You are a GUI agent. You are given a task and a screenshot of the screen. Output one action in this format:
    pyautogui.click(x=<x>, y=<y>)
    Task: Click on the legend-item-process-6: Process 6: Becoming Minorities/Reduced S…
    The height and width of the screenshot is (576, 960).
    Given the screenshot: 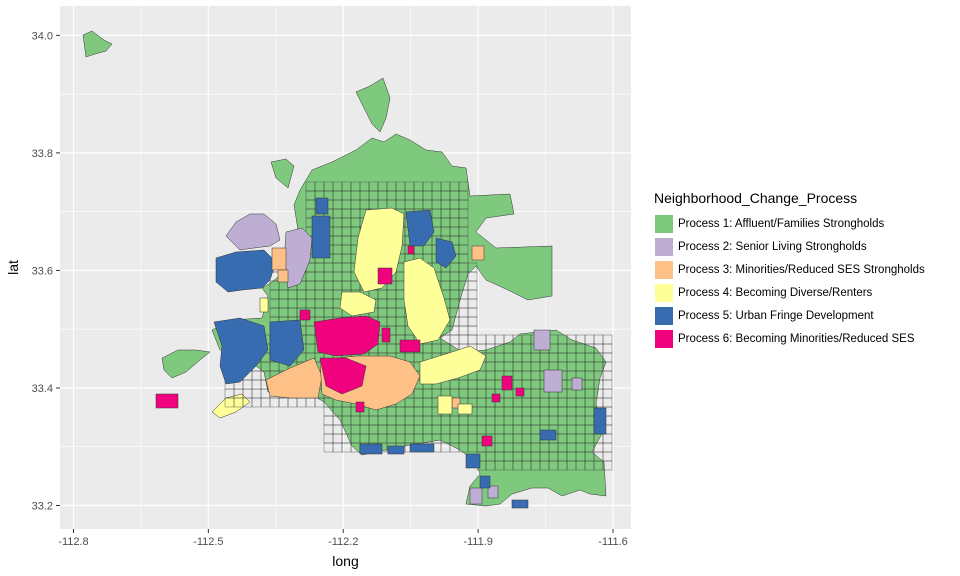 What is the action you would take?
    pyautogui.click(x=788, y=338)
    